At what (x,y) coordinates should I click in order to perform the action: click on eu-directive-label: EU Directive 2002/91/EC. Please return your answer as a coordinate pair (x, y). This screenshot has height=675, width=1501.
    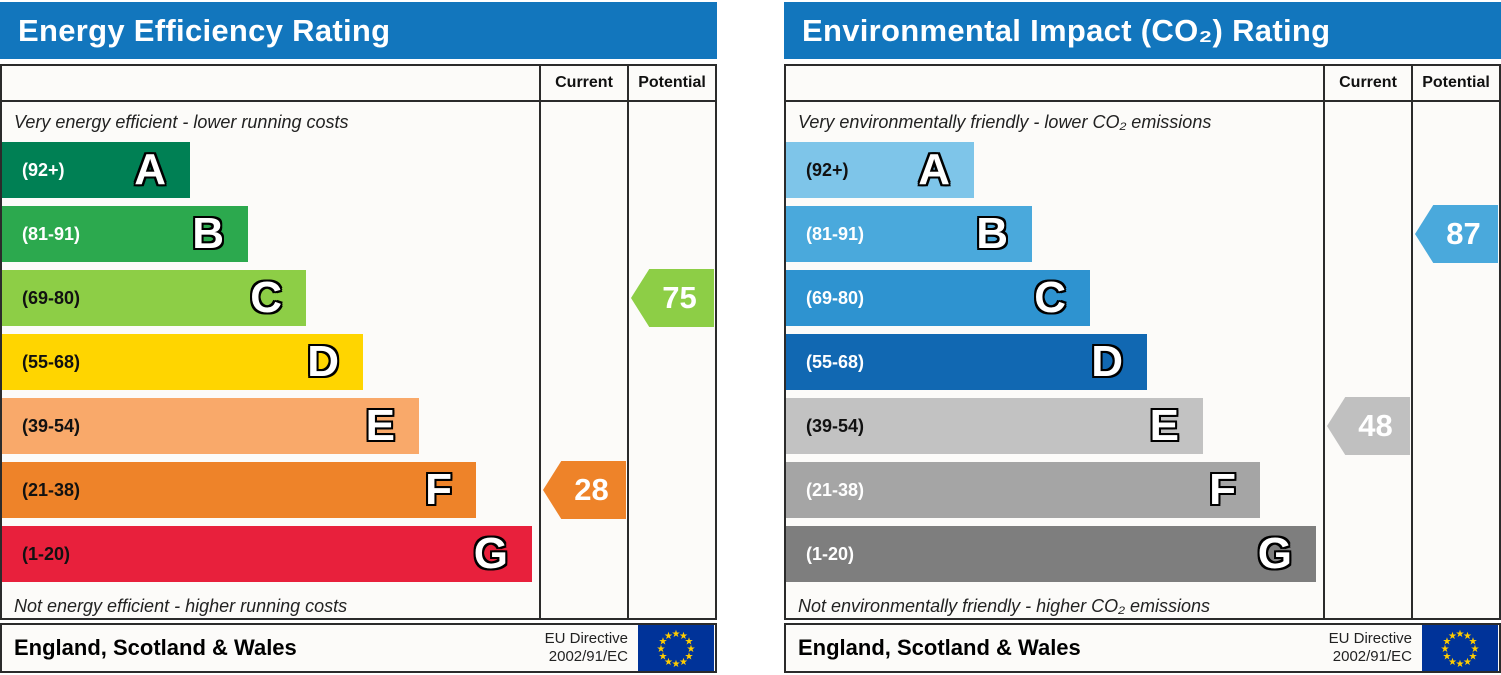
    Looking at the image, I should click on (1370, 648).